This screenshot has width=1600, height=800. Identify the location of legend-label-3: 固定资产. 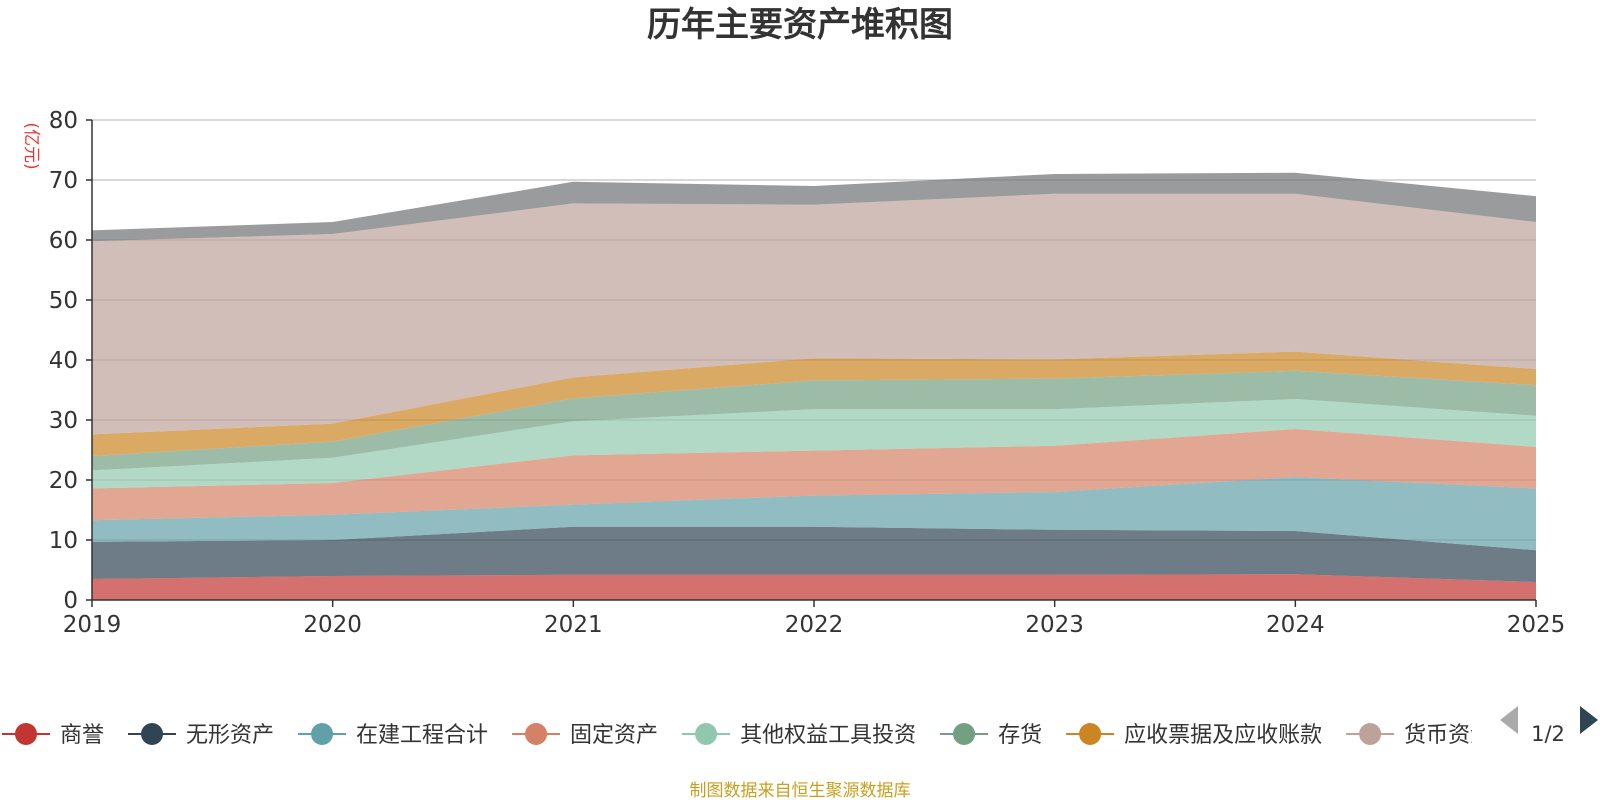
(614, 735).